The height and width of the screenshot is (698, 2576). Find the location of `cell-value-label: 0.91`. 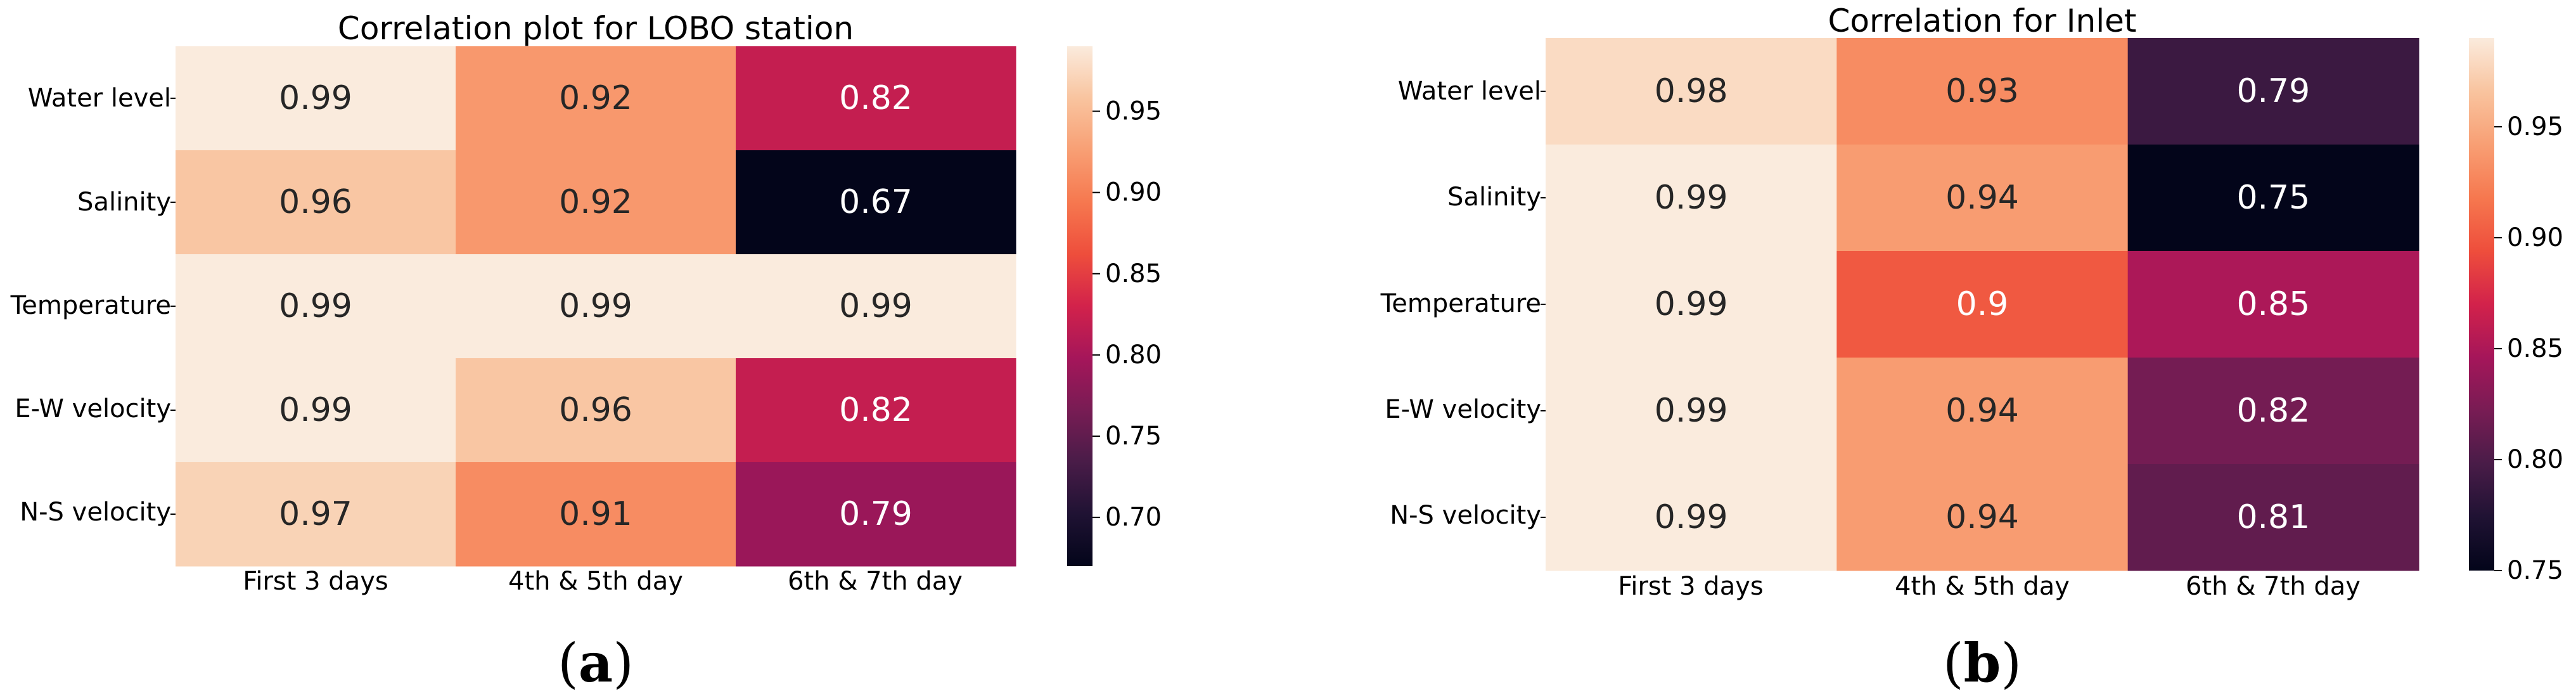

cell-value-label: 0.91 is located at coordinates (595, 514).